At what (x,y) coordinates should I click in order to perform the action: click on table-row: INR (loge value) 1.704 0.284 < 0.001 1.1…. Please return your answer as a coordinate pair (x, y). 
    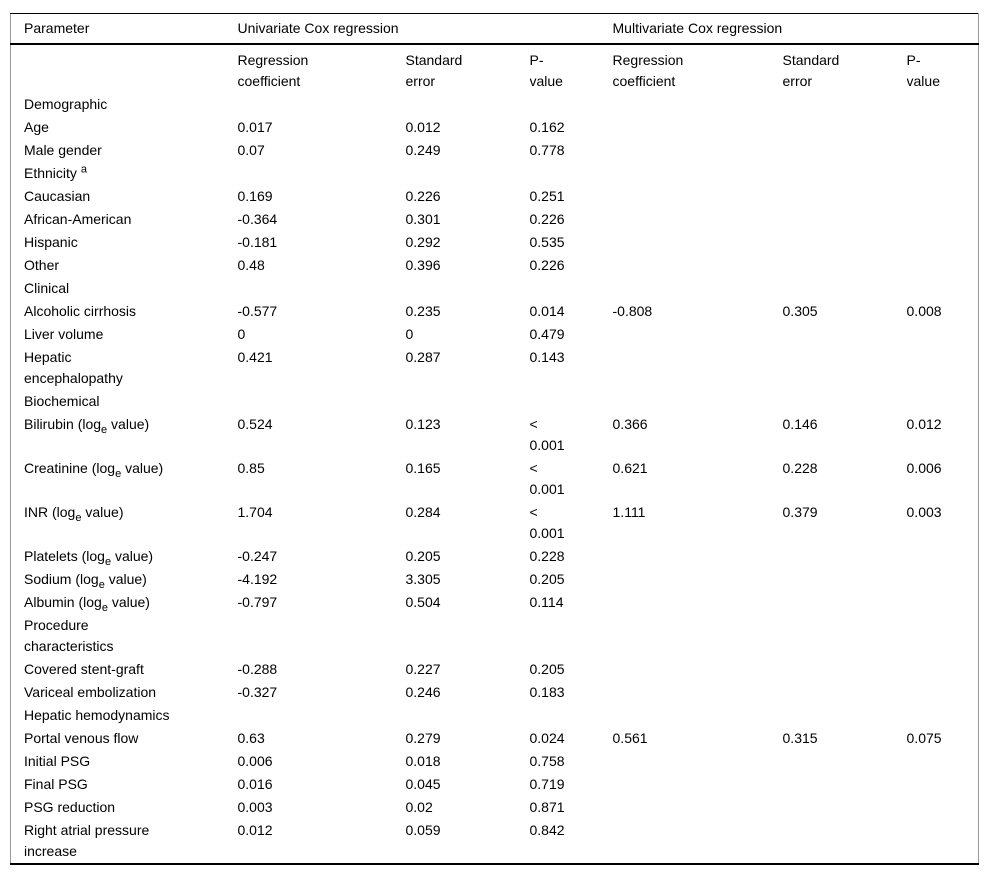
    Looking at the image, I should click on (495, 523).